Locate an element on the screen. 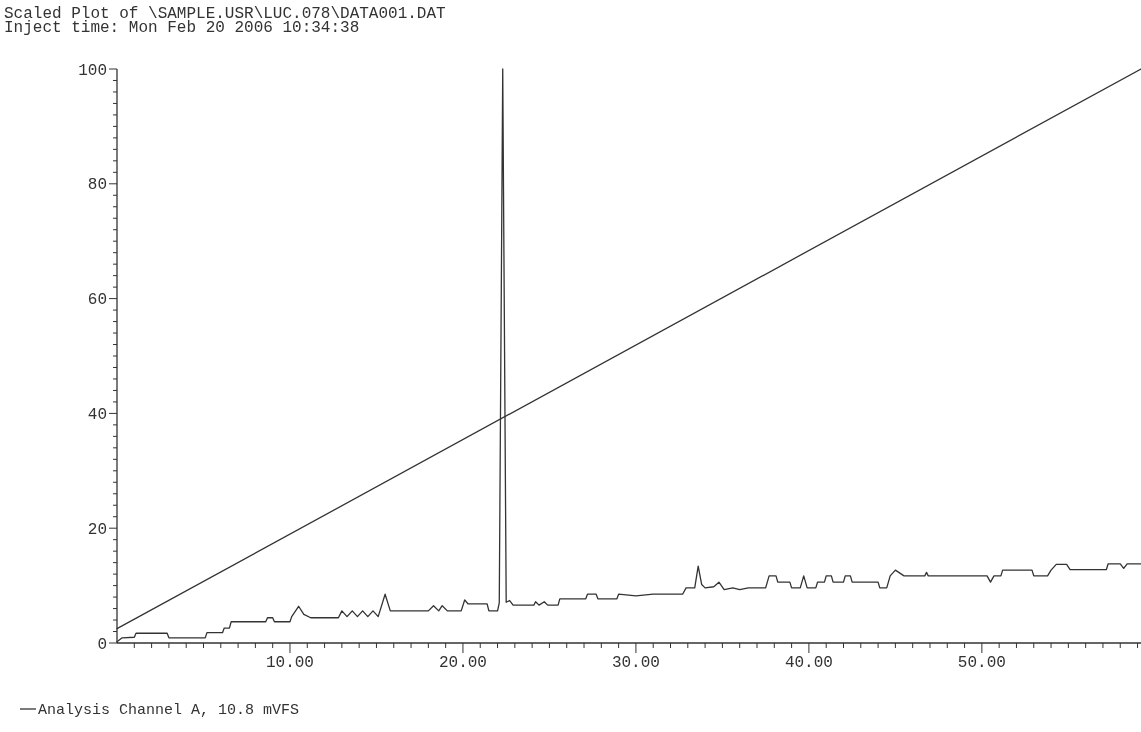 The image size is (1141, 732). x-tick-label: 50.00 is located at coordinates (981, 663).